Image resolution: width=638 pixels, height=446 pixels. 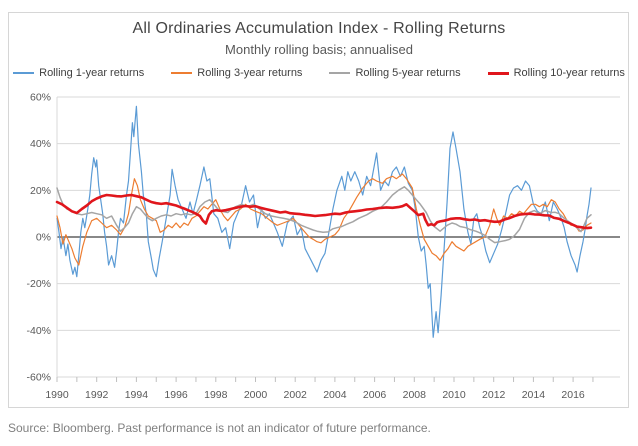 I want to click on y-tick-label: -40%, so click(x=38, y=331).